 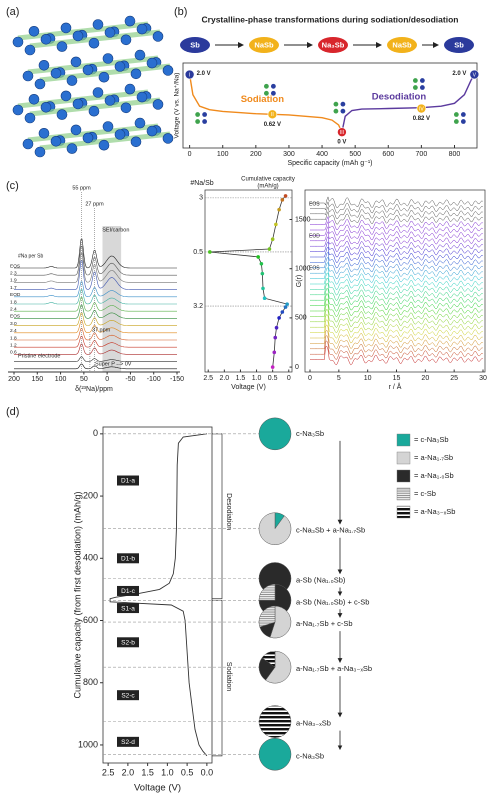 What do you see at coordinates (217, 516) in the screenshot?
I see `bracket` at bounding box center [217, 516].